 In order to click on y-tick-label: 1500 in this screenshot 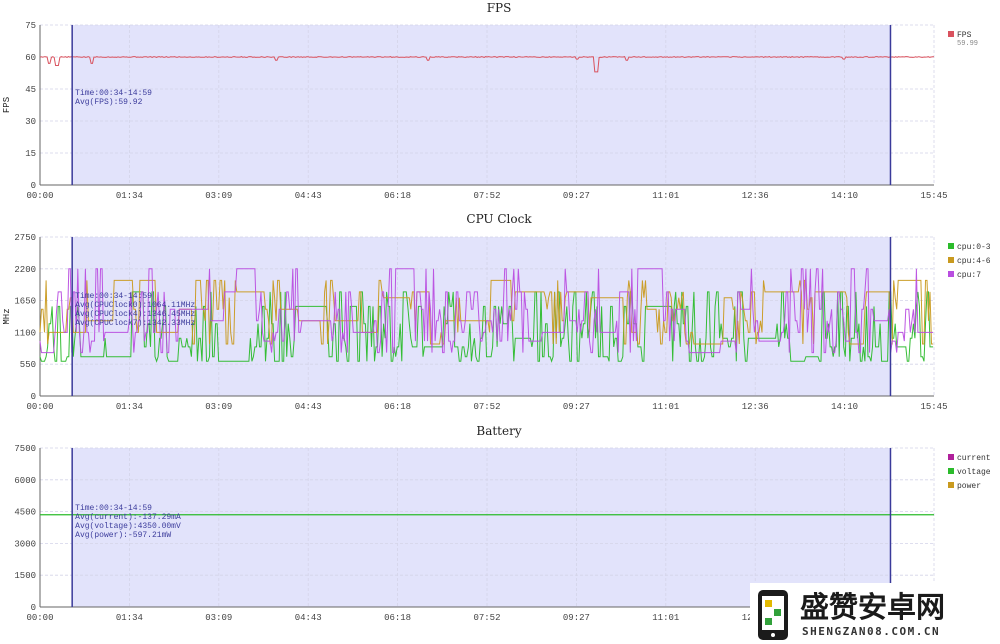, I will do `click(25, 576)`.